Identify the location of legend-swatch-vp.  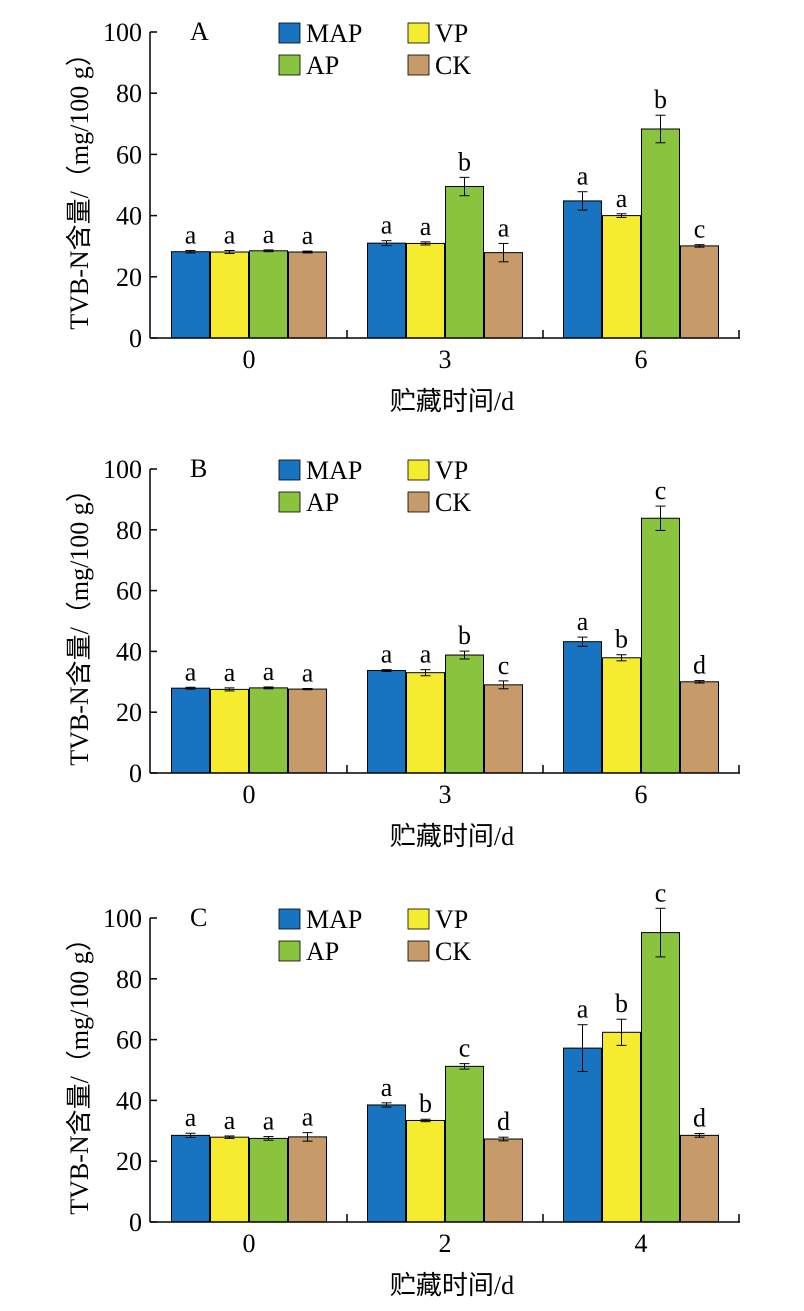
(418, 33).